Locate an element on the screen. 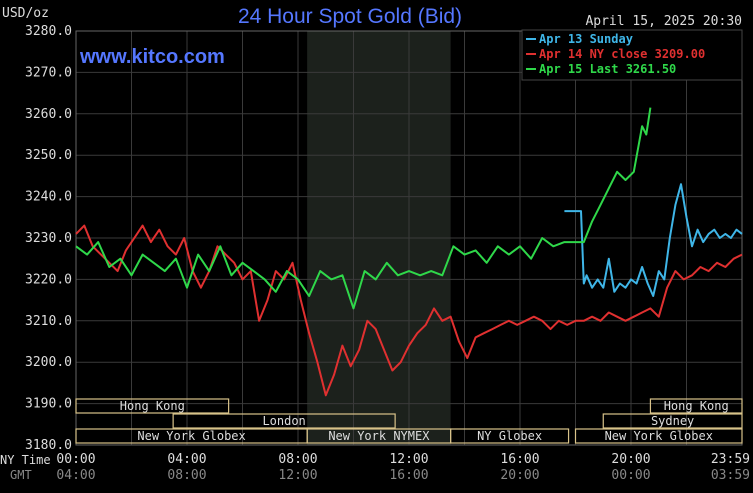 The width and height of the screenshot is (753, 493). y-tick-label: 3270.0 is located at coordinates (48, 72).